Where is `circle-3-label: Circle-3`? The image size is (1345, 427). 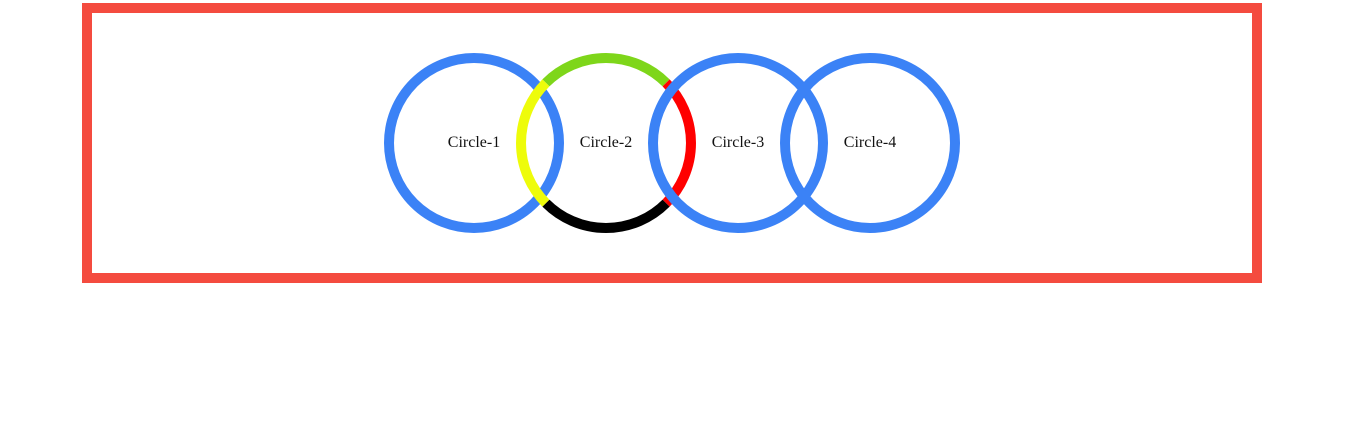 circle-3-label: Circle-3 is located at coordinates (738, 142).